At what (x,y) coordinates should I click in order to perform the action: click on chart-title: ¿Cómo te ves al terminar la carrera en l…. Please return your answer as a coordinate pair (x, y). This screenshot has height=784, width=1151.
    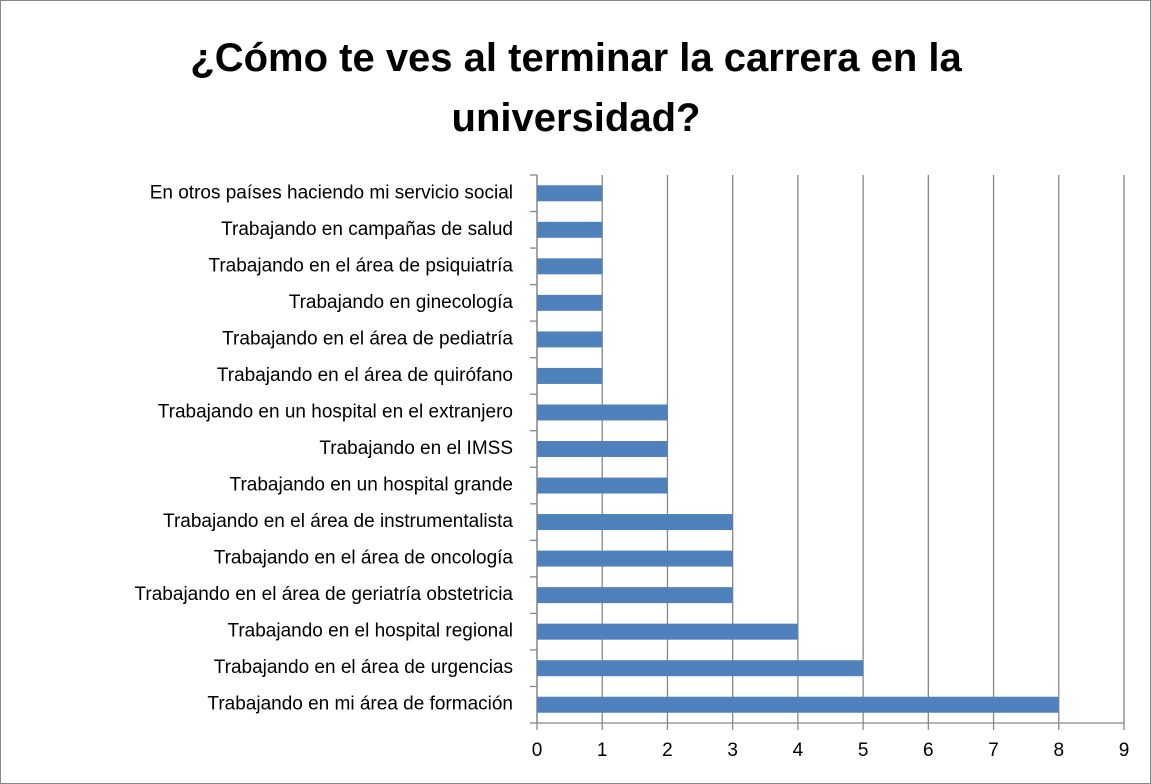
    Looking at the image, I should click on (576, 88).